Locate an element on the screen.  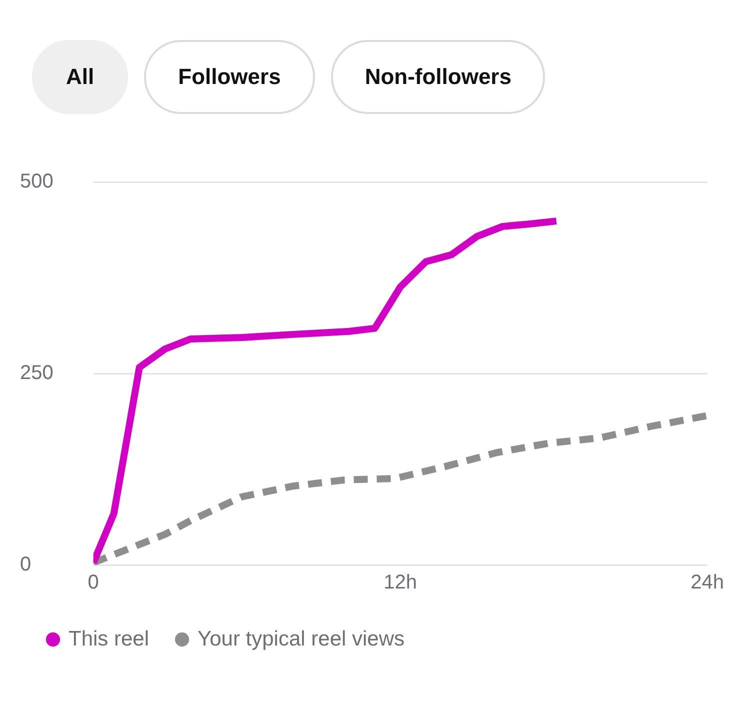
x-tick-label: 0 is located at coordinates (93, 583).